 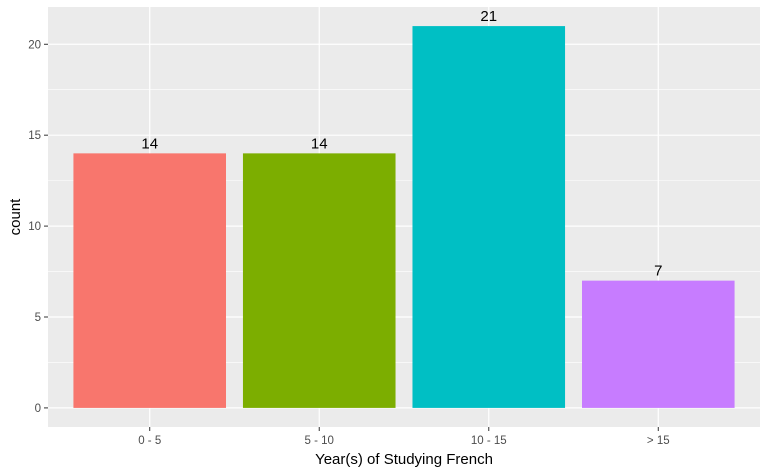 I want to click on x-axis: 0 - 5 5 - 10 10 - 15 > 15, so click(x=404, y=437).